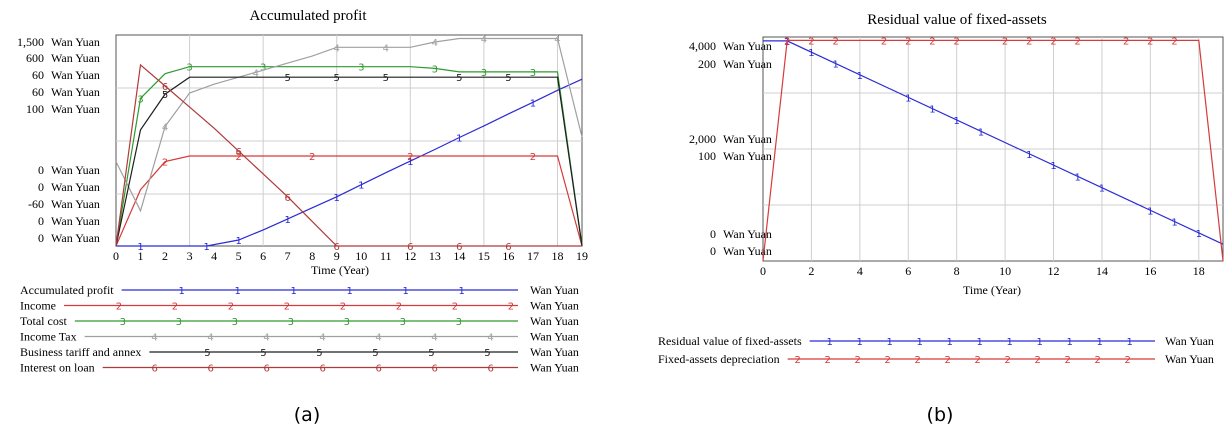 The image size is (1231, 432). Describe the element at coordinates (141, 256) in the screenshot. I see `x-tick-label: 1` at that location.